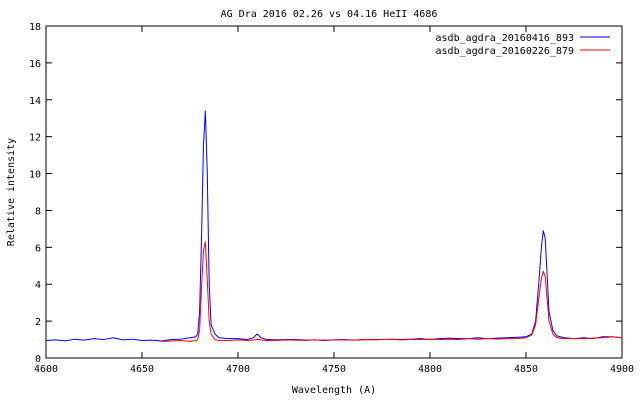 Image resolution: width=640 pixels, height=400 pixels. Describe the element at coordinates (622, 369) in the screenshot. I see `x-tick-label: 4900` at that location.